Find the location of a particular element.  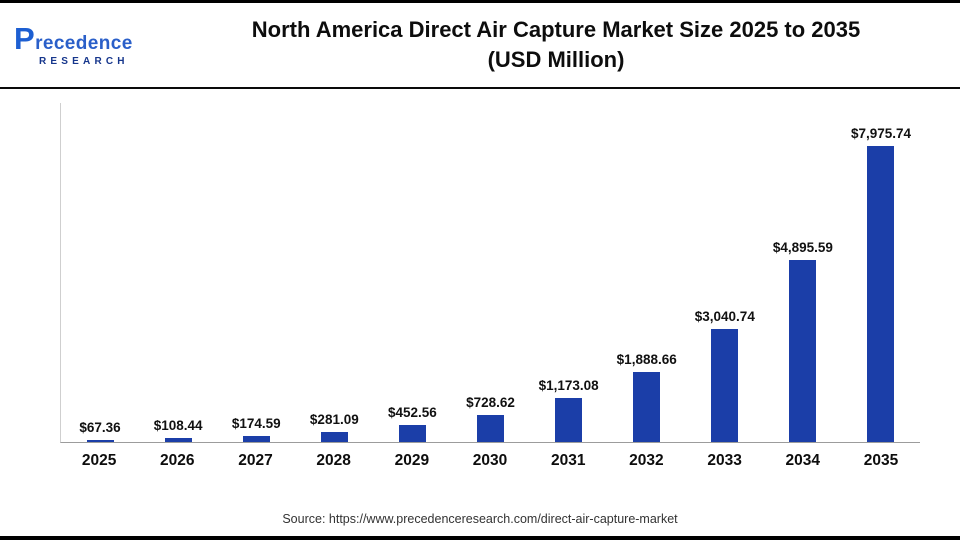

bar-value-label: $108.44 is located at coordinates (178, 425).